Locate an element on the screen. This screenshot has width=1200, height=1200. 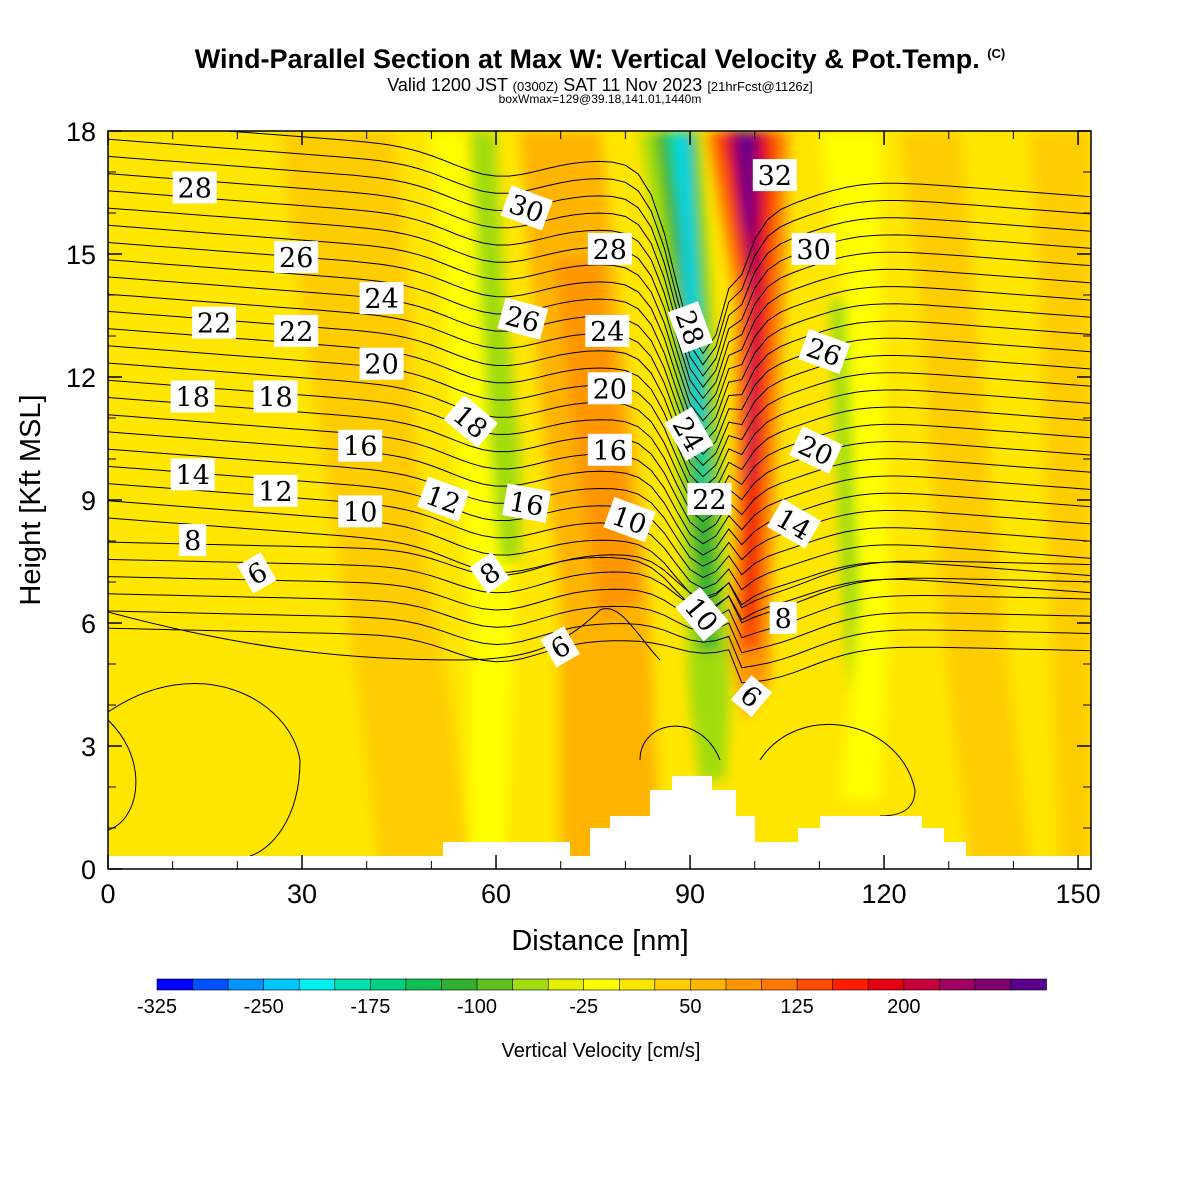
colorbar-tick-label: -175 is located at coordinates (370, 1007).